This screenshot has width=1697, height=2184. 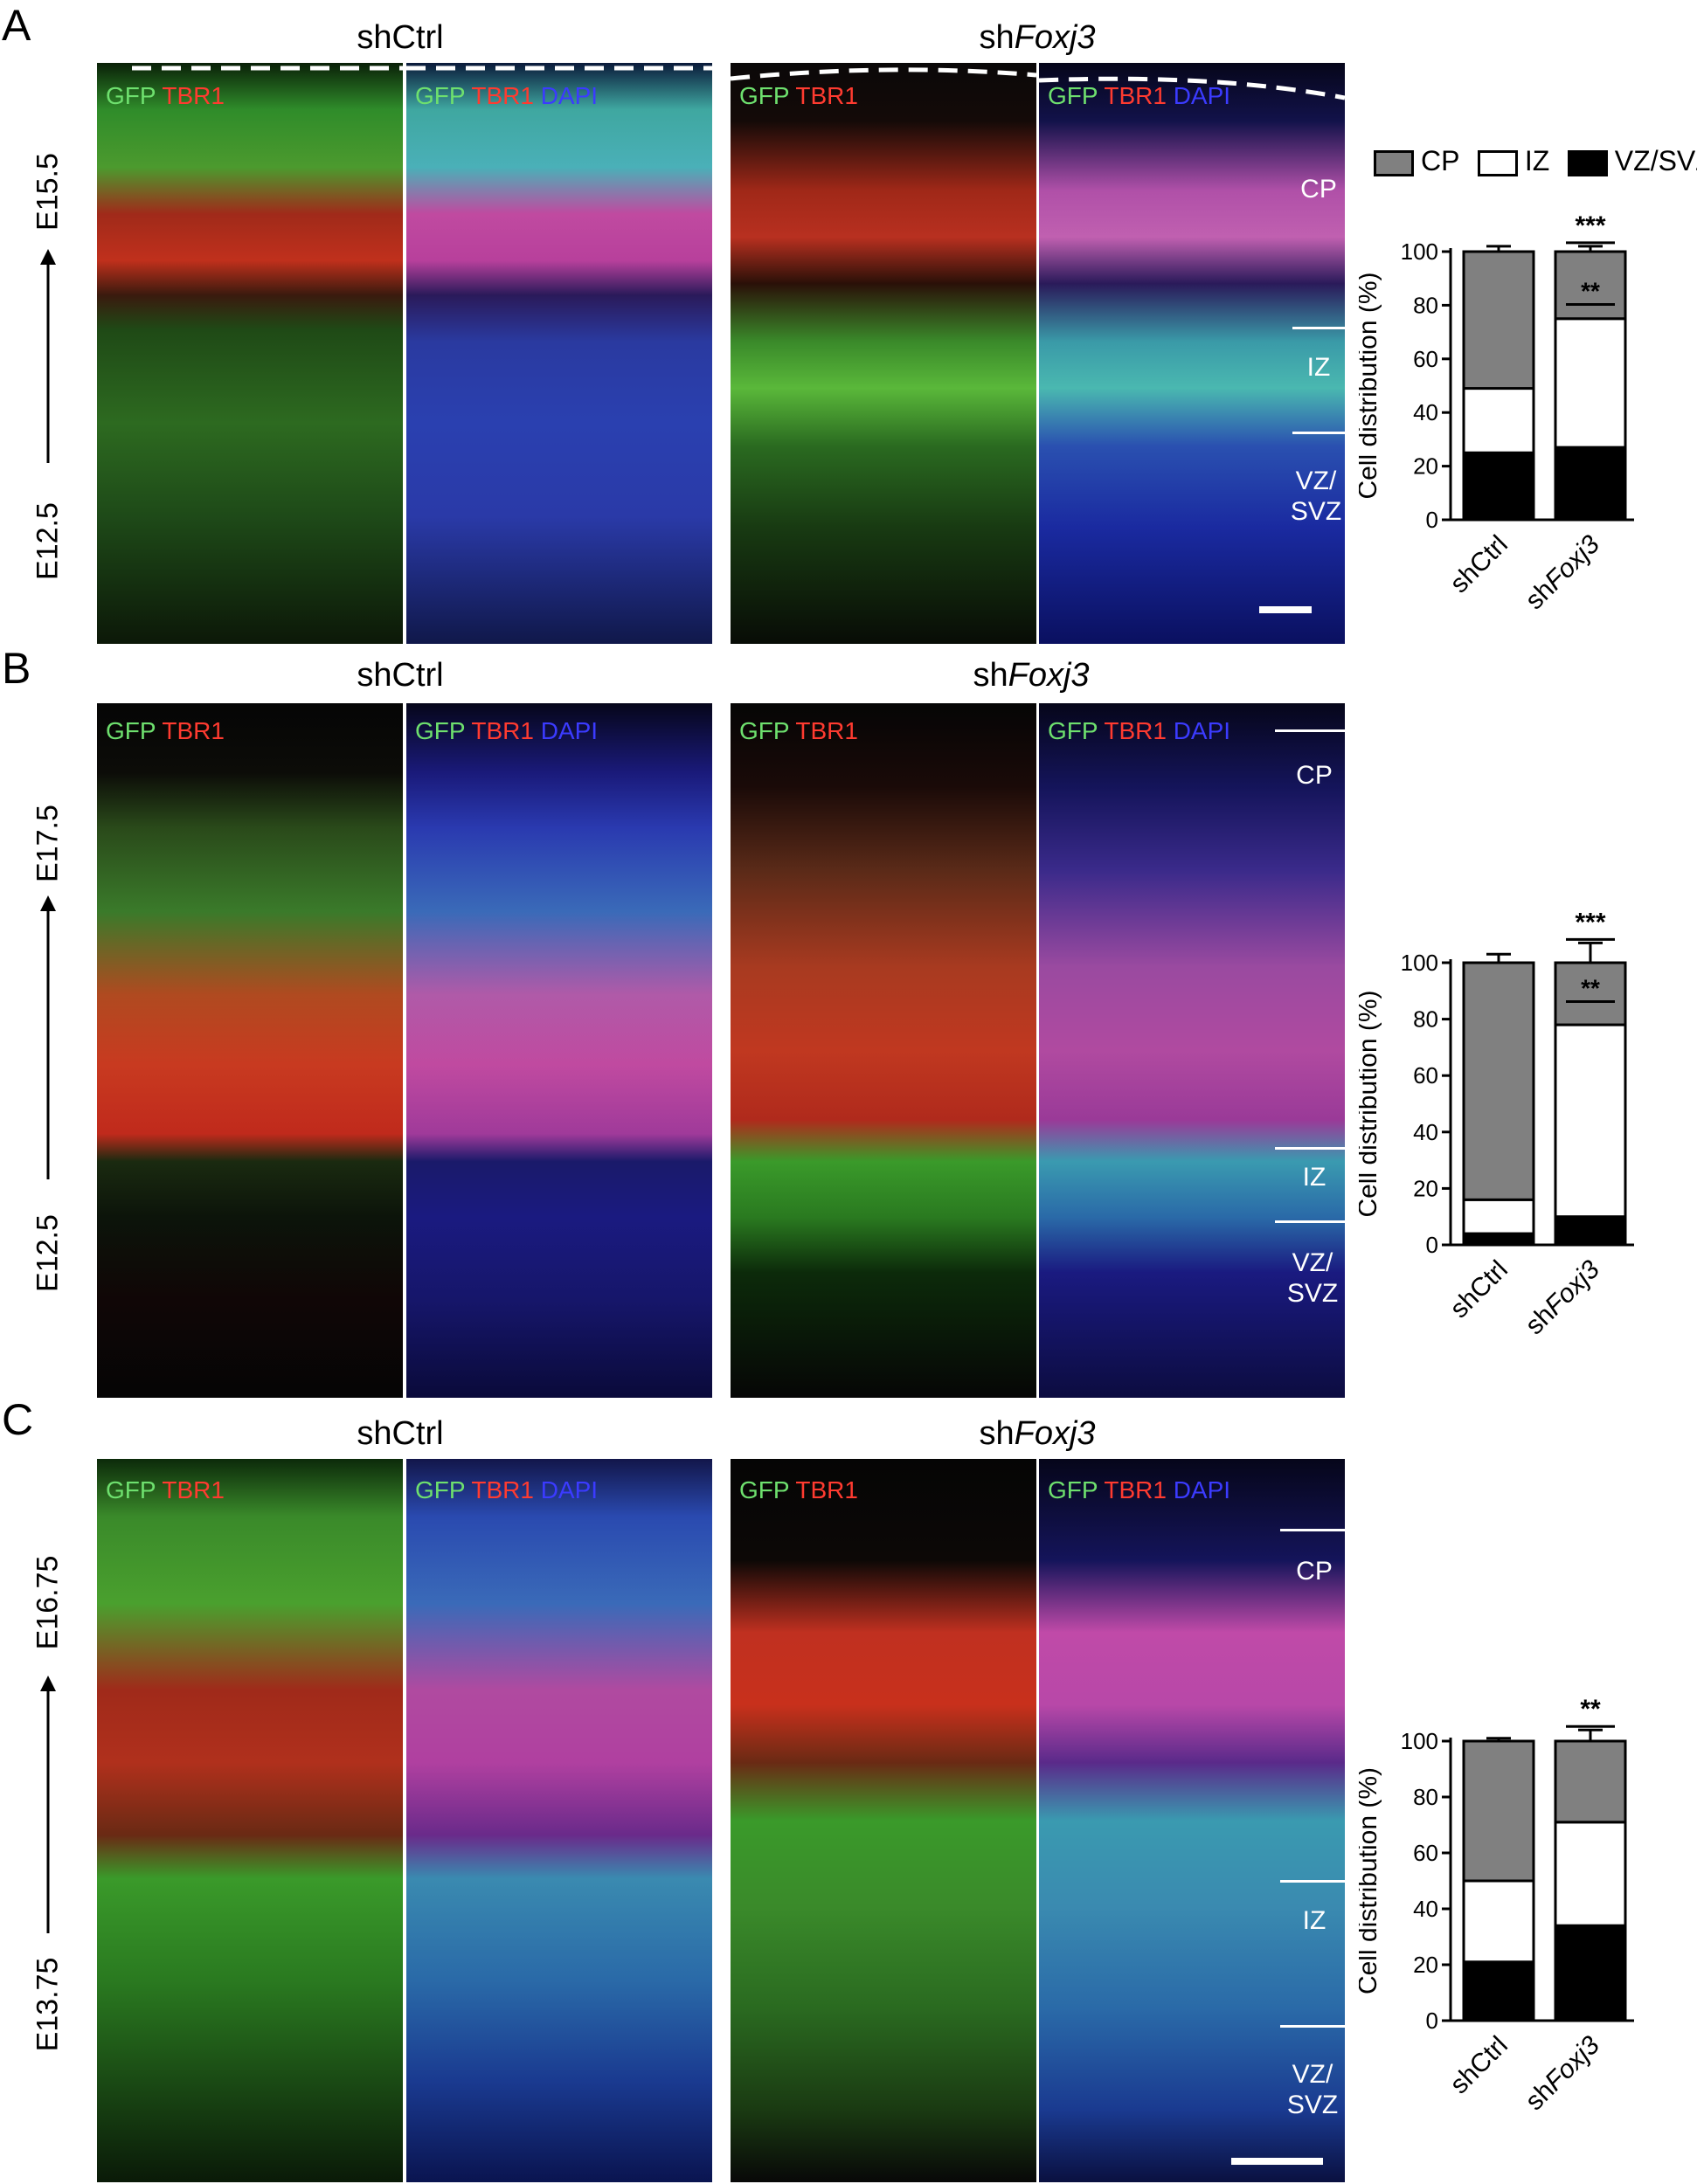 What do you see at coordinates (884, 353) in the screenshot?
I see `panel-a-kd-merge-gfp-tbr1: GFP TBR1` at bounding box center [884, 353].